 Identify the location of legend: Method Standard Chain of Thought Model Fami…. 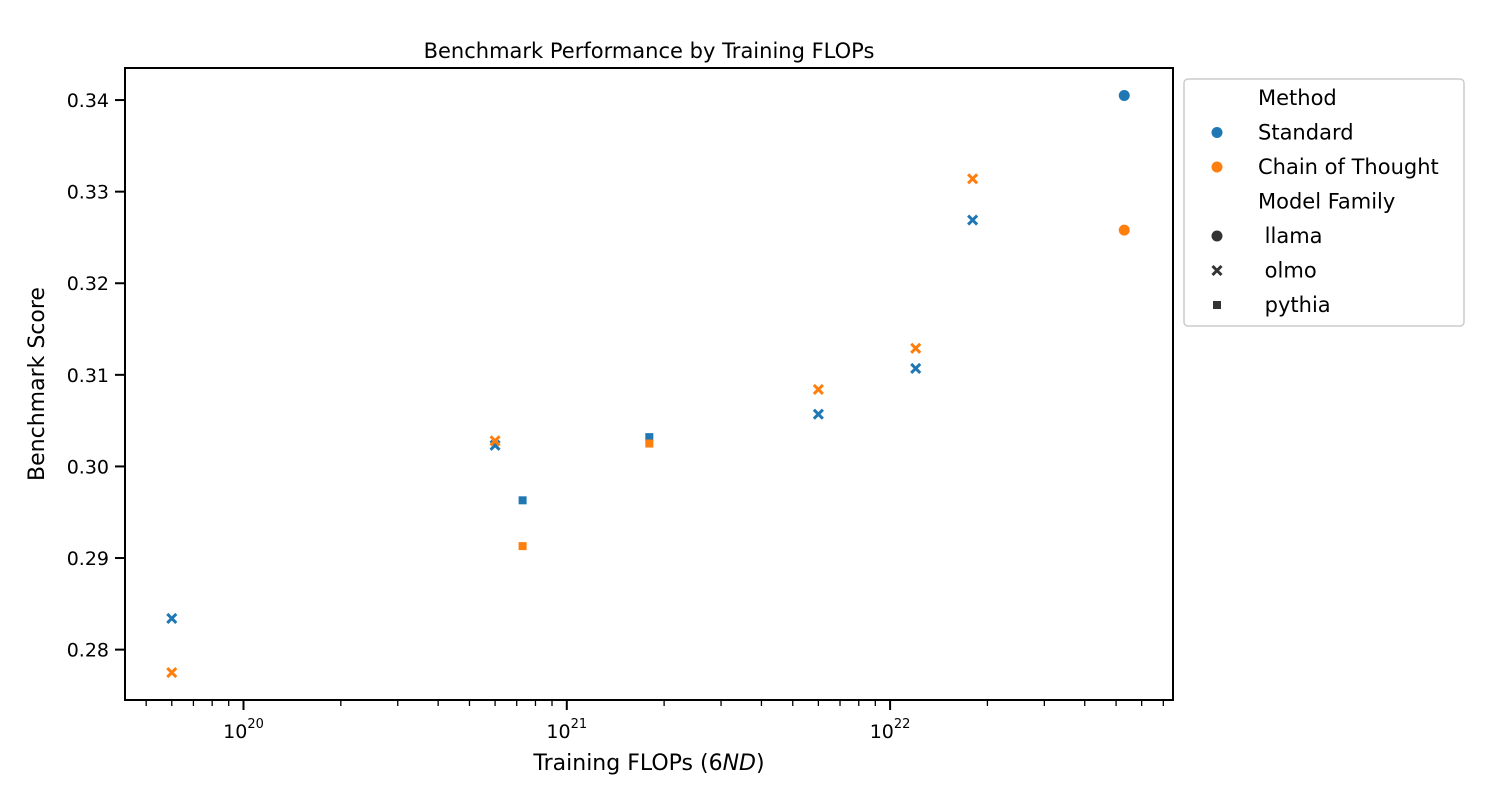
(1324, 202).